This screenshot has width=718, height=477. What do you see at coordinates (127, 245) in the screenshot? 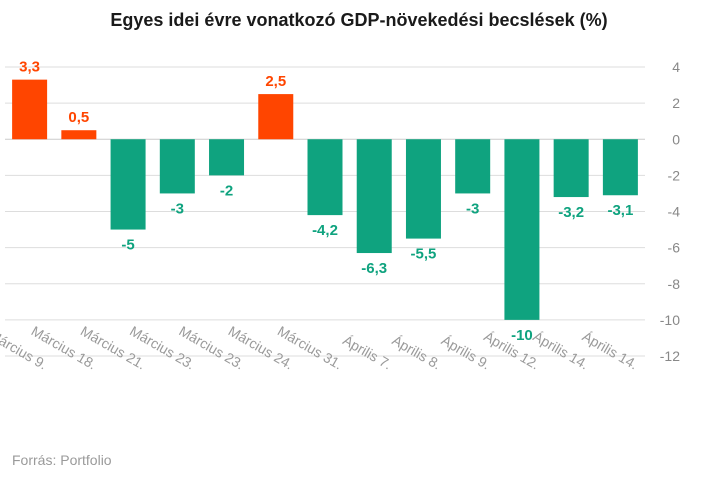
I see `value-label: -5` at bounding box center [127, 245].